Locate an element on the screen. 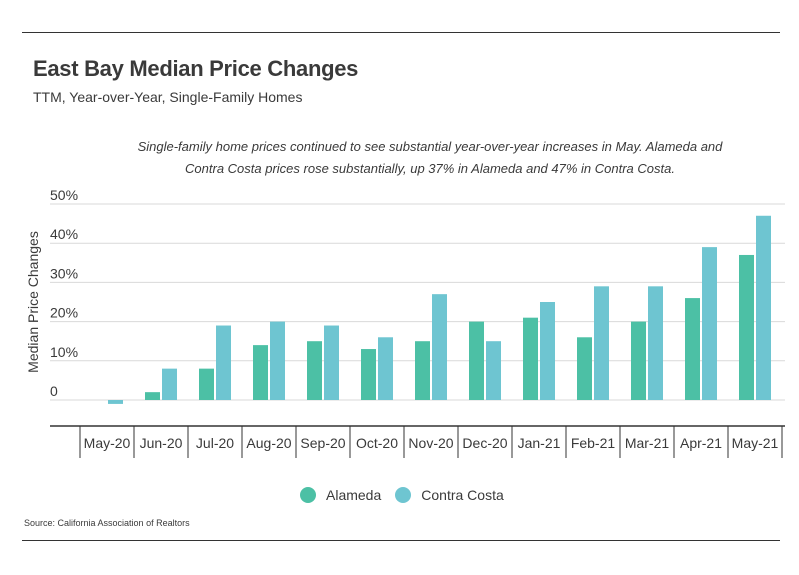 The height and width of the screenshot is (575, 799). y-tick-label: 50% is located at coordinates (64, 195).